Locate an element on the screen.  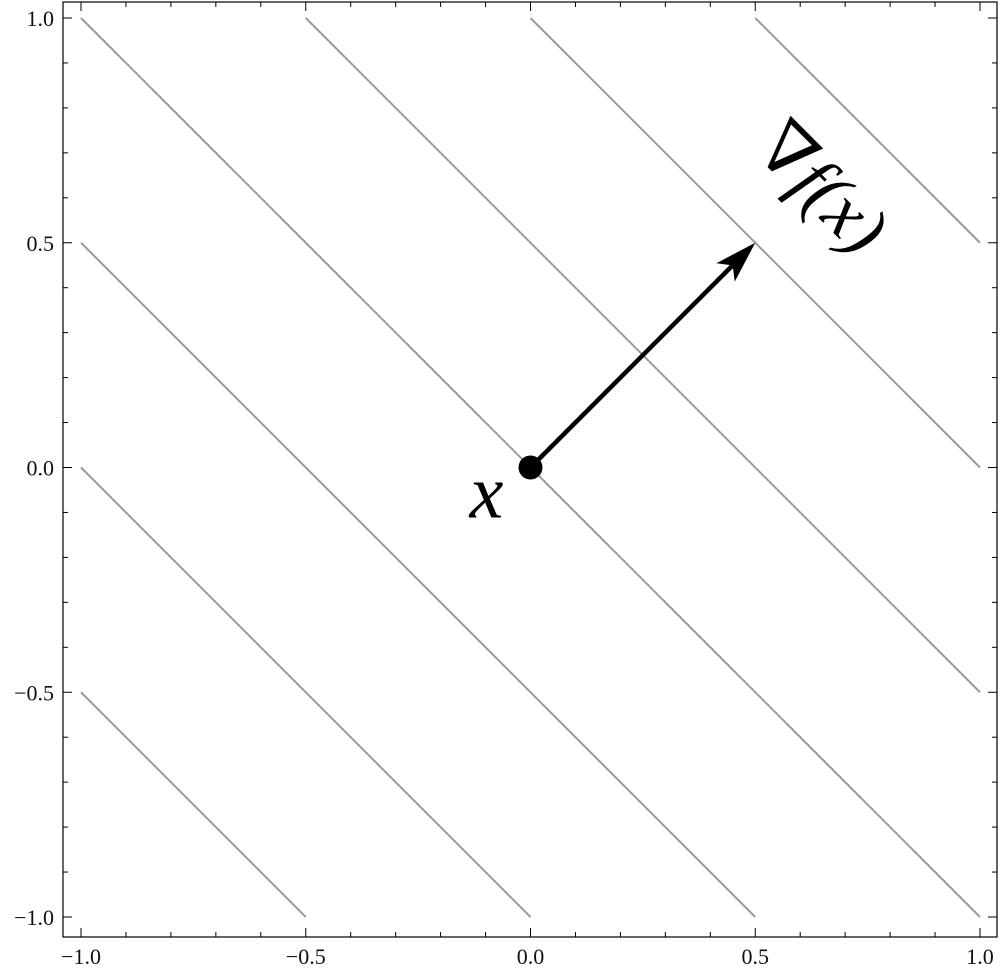
point-x-marker is located at coordinates (530, 467).